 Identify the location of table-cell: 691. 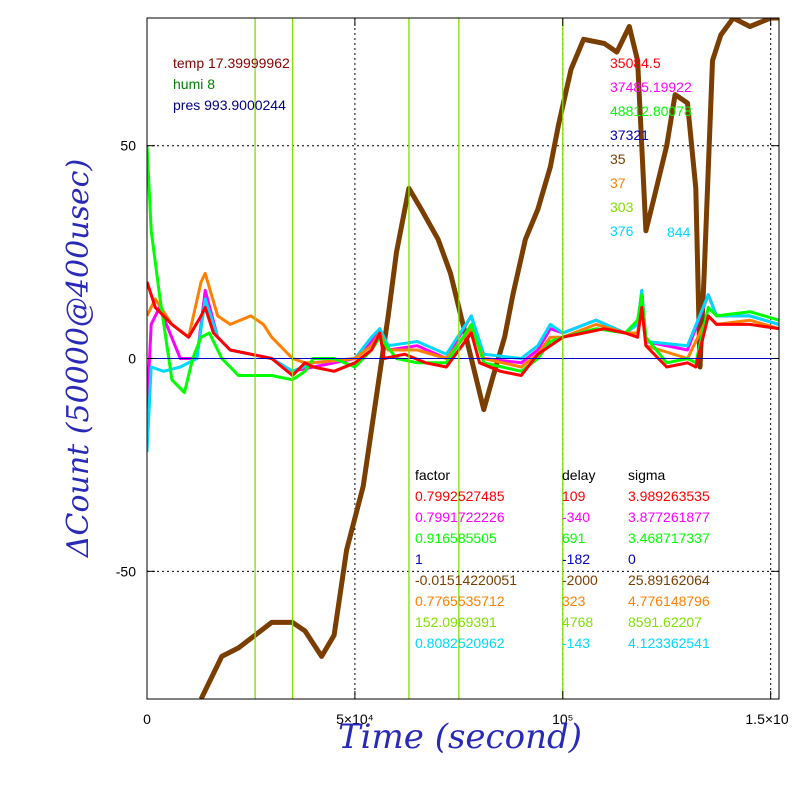
(574, 538).